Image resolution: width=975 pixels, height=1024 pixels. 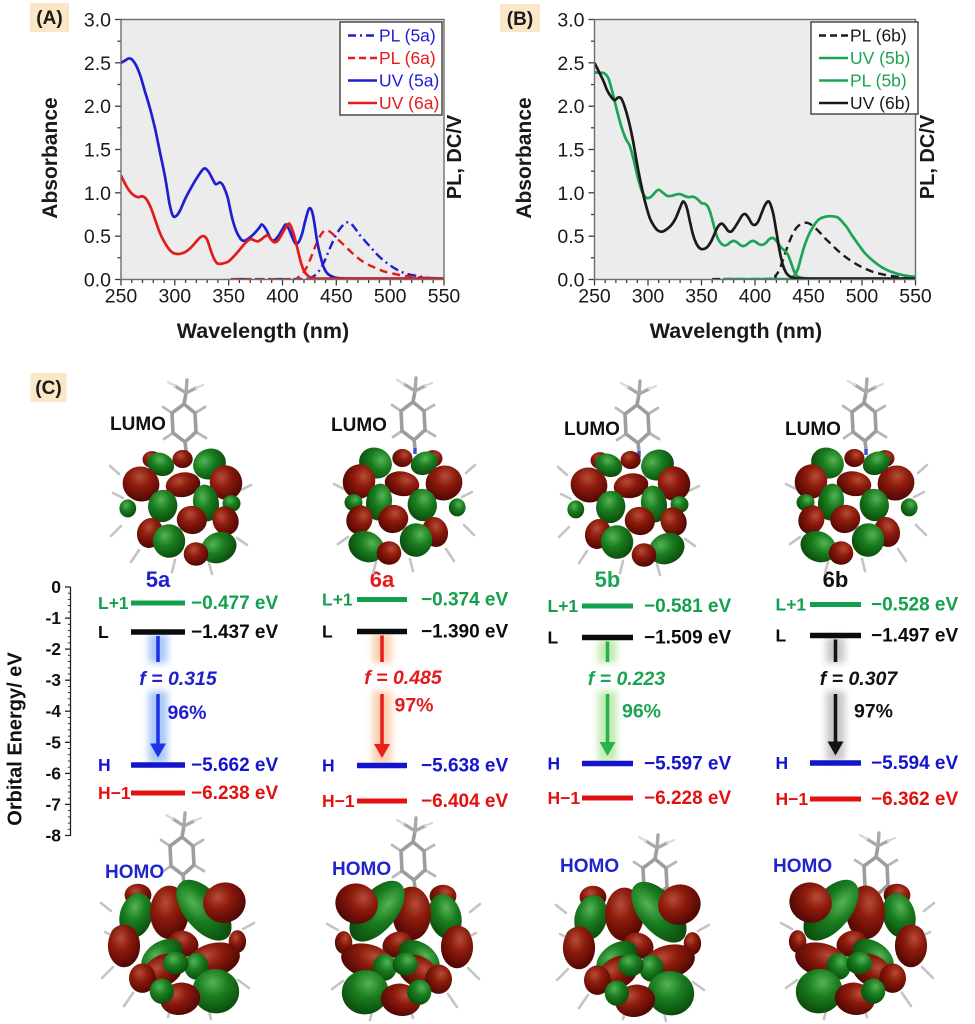 What do you see at coordinates (627, 679) in the screenshot?
I see `svg-text: f = 0.223` at bounding box center [627, 679].